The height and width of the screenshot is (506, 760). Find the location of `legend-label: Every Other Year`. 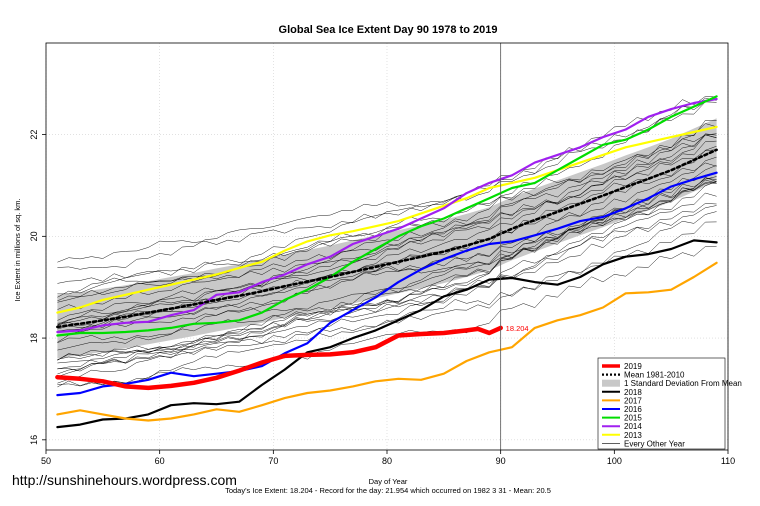

legend-label: Every Other Year is located at coordinates (654, 443).